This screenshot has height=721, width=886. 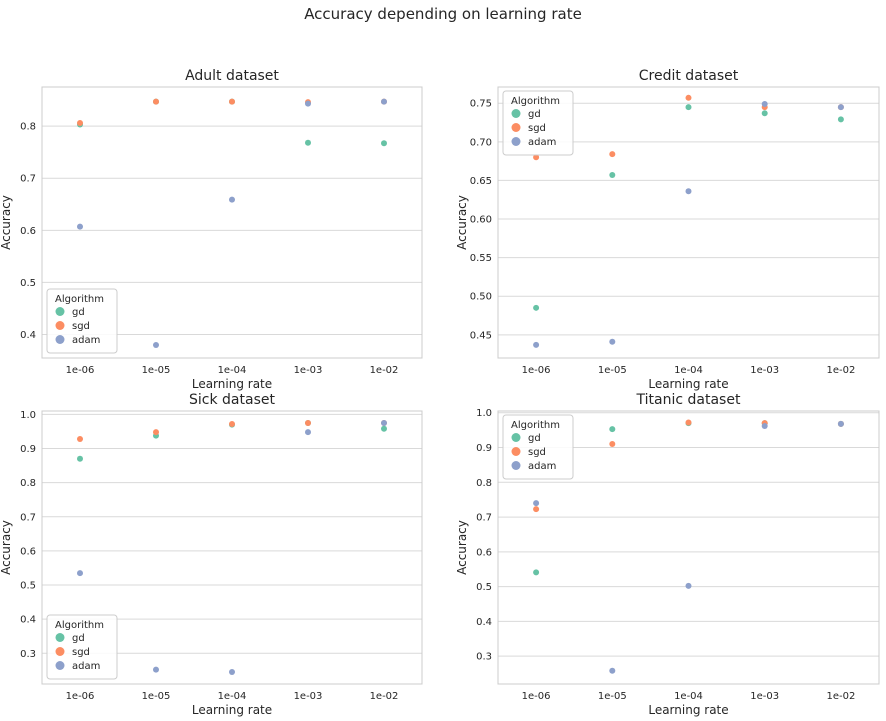 What do you see at coordinates (28, 415) in the screenshot?
I see `y-tick-label: 1.0` at bounding box center [28, 415].